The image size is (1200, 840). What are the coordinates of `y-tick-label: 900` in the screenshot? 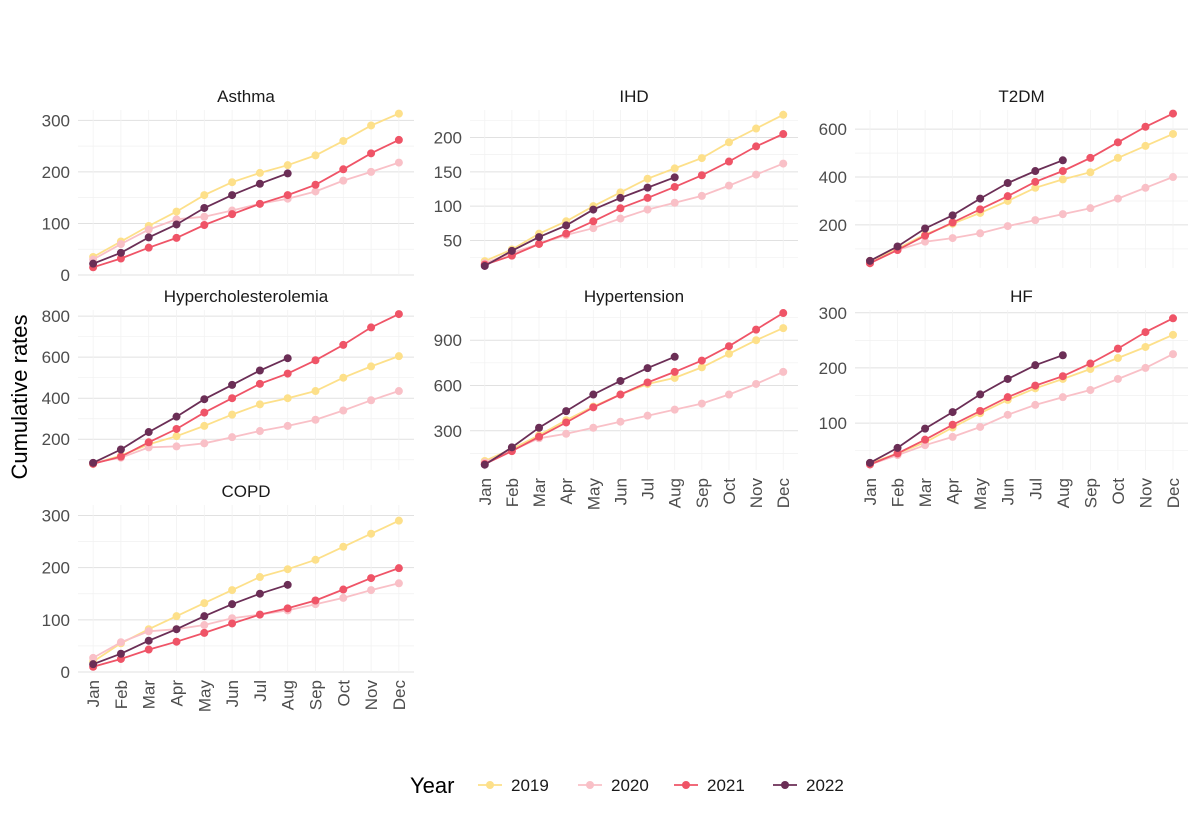 It's located at (448, 340).